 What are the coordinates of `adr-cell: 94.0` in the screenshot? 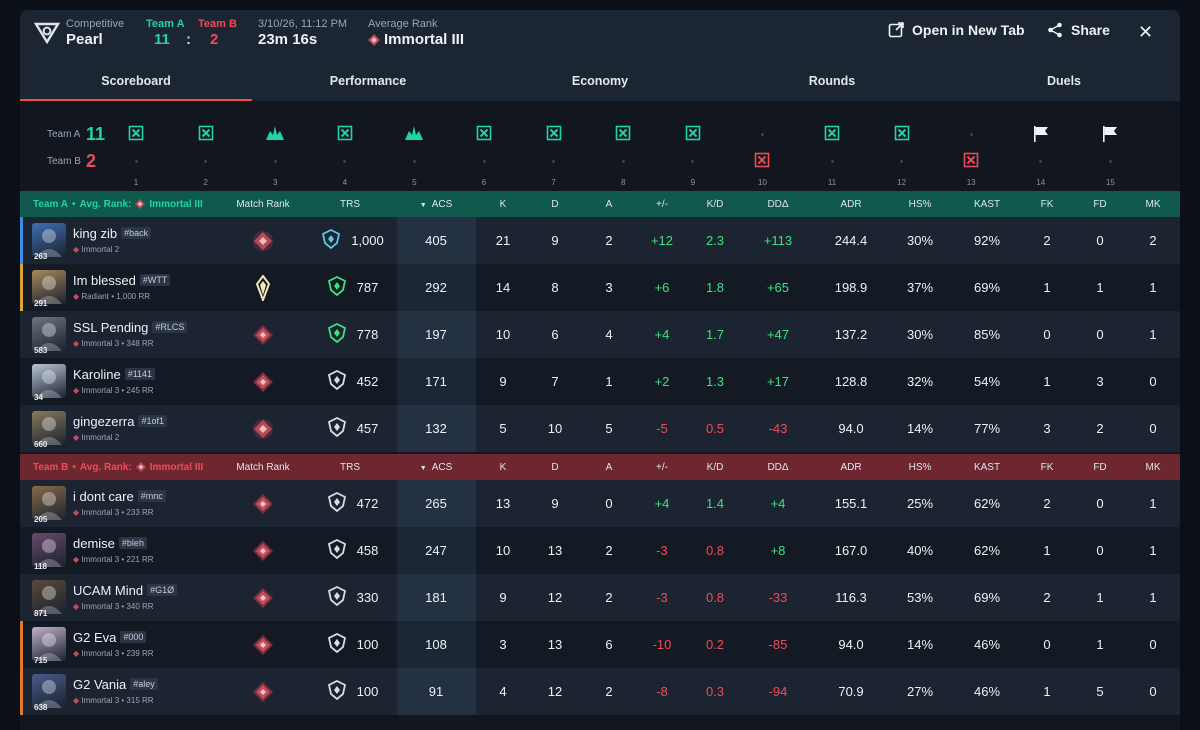 It's located at (851, 428).